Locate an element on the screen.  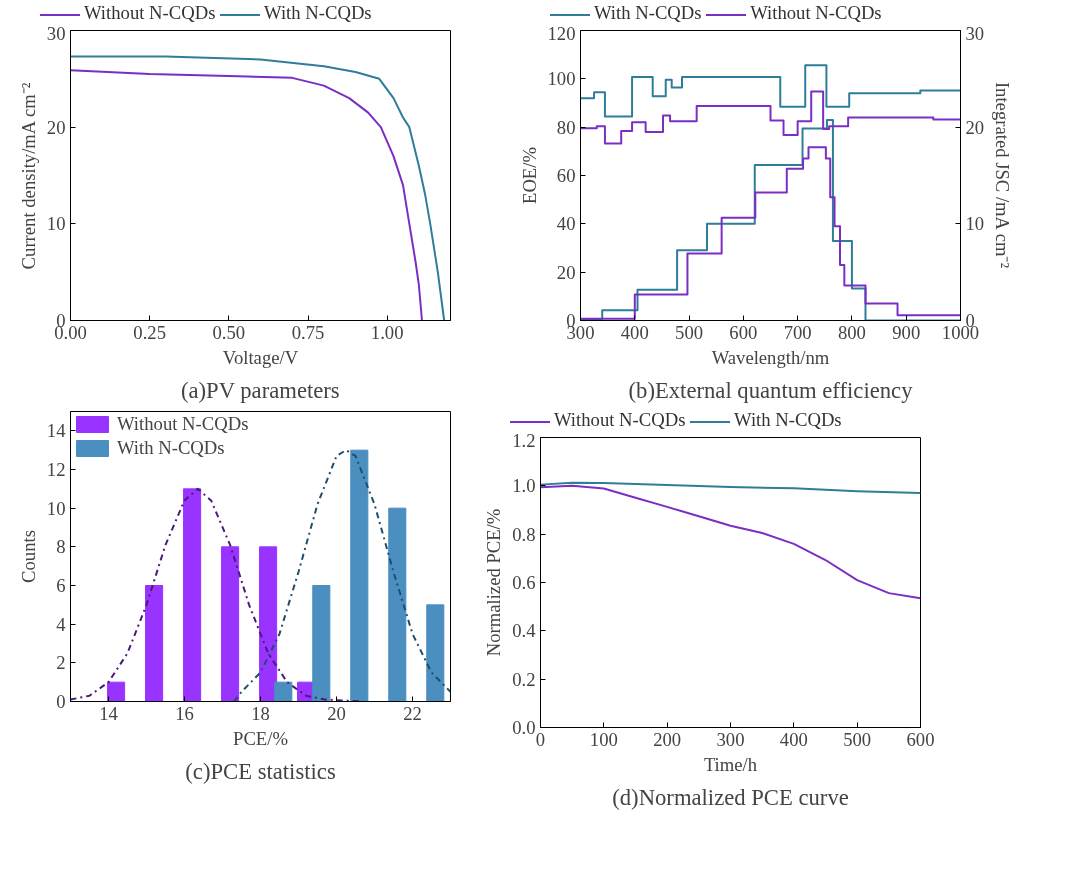
y-axis-title: Current density/mA cm⁻² is located at coordinates (28, 176).